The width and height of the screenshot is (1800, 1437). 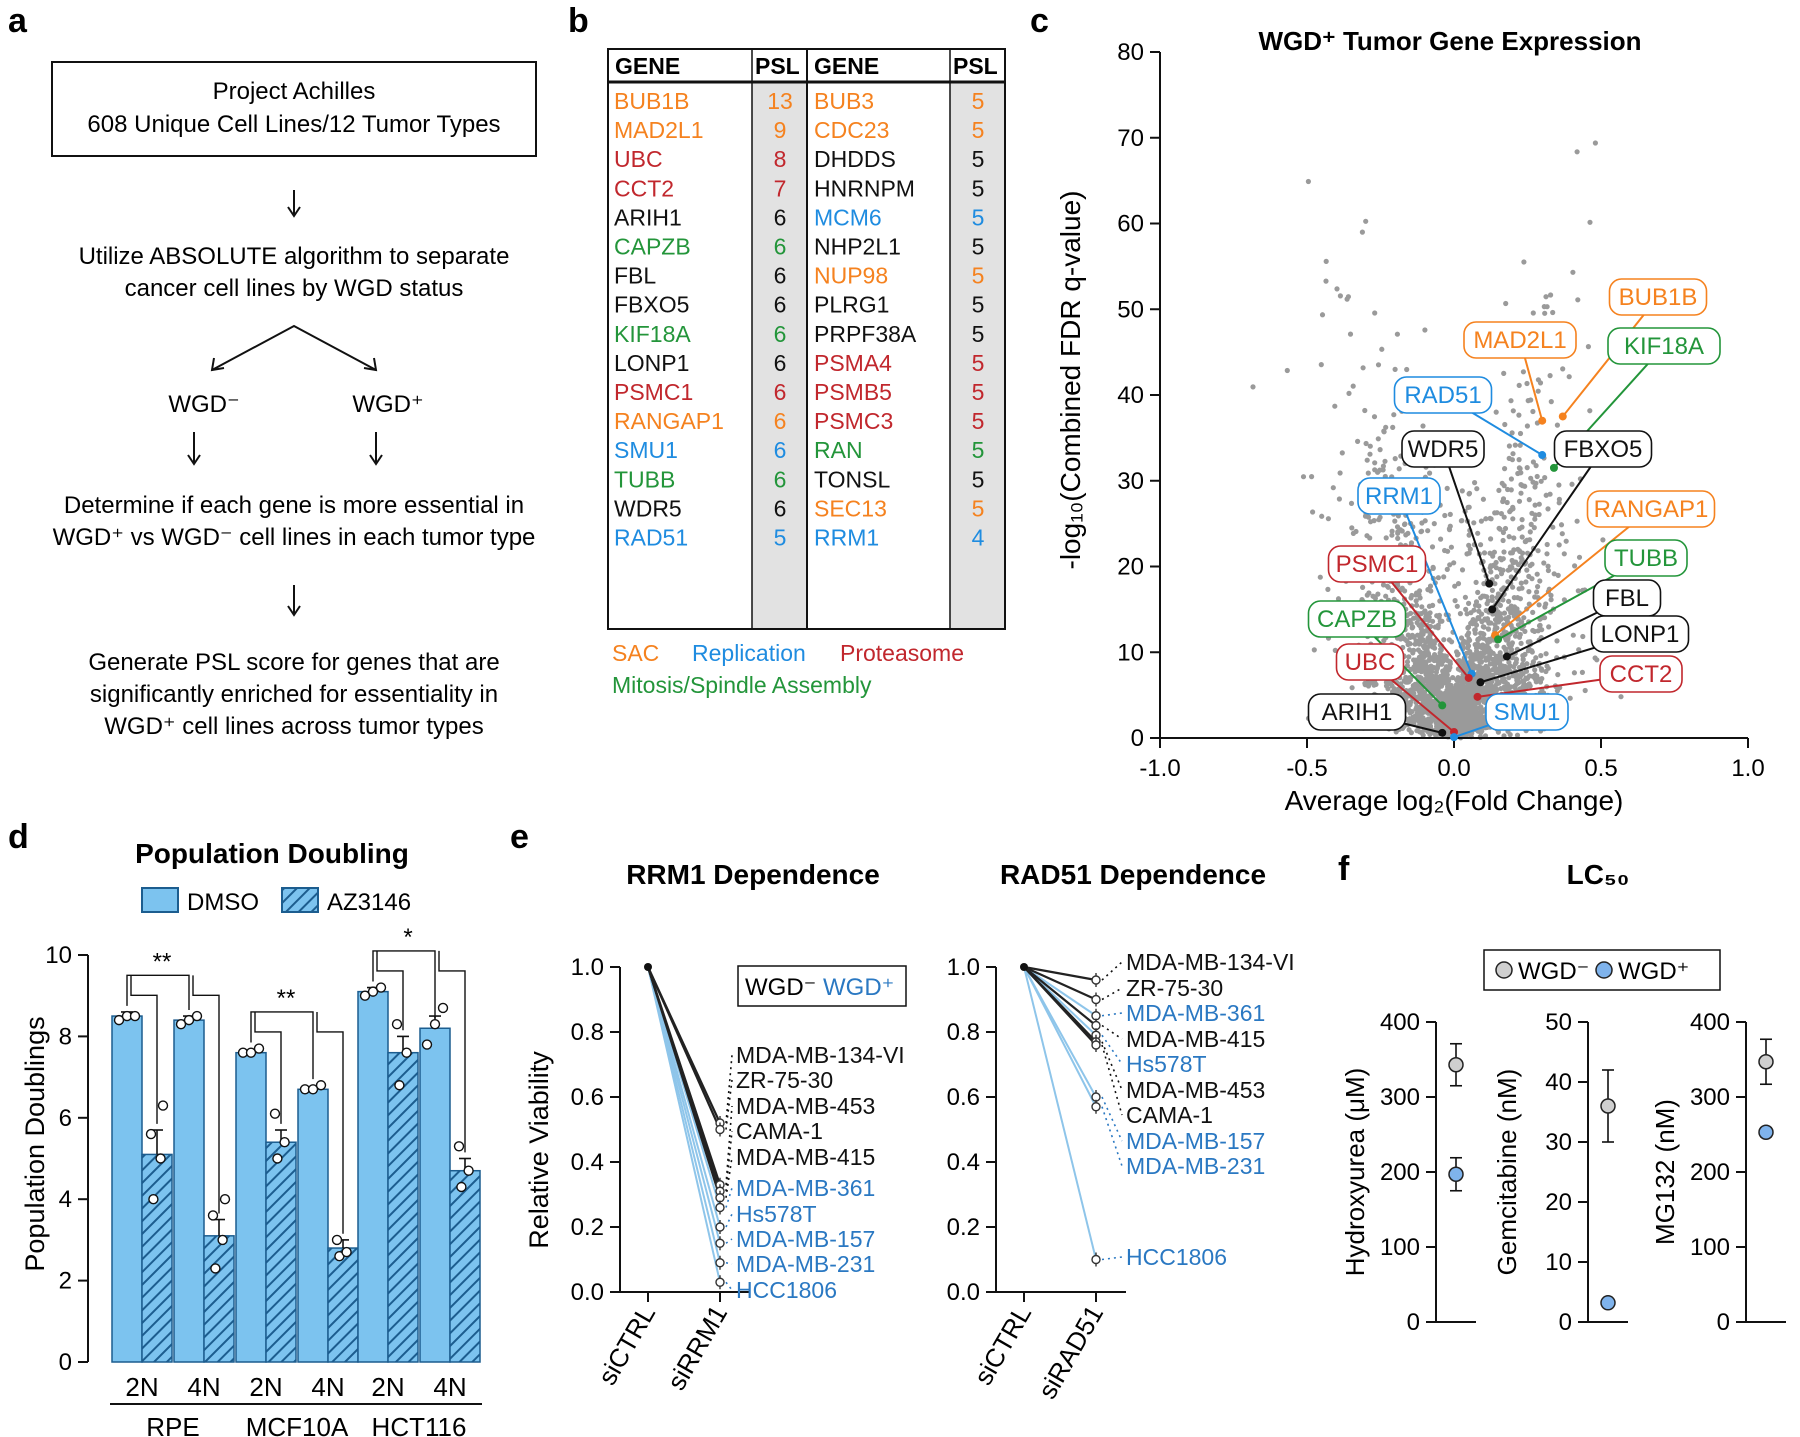 What do you see at coordinates (35, 1143) in the screenshot?
I see `doubling-ylabel: Population Doublings` at bounding box center [35, 1143].